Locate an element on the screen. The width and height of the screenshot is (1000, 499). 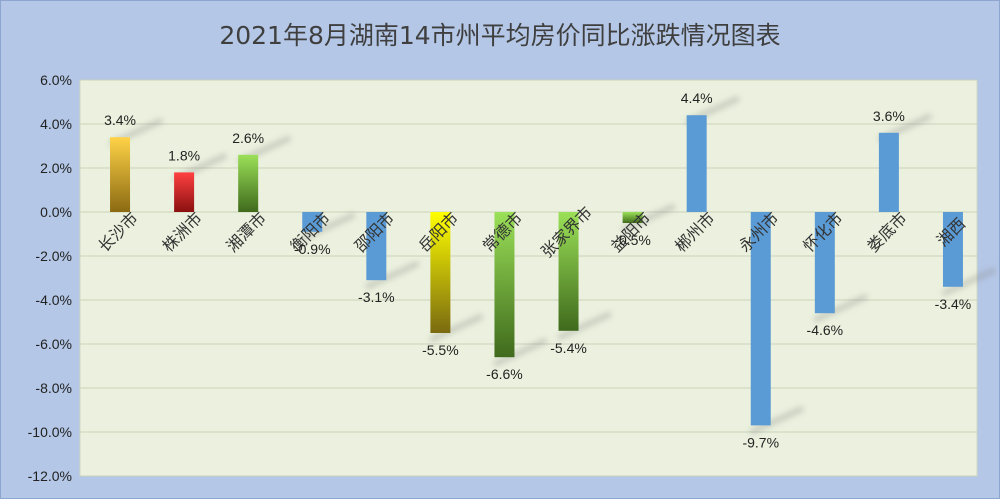
y-tick-label: 2.0% is located at coordinates (56, 168).